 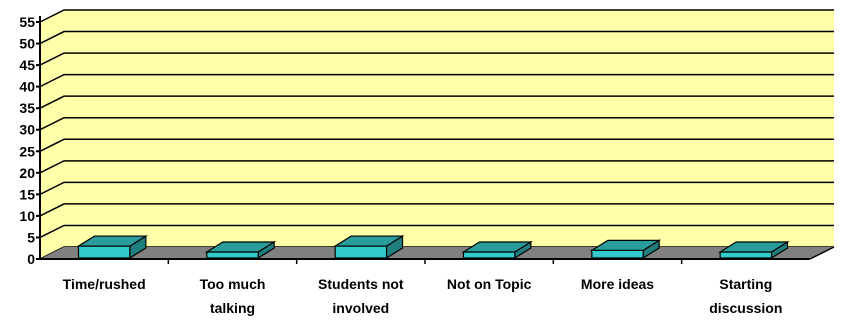 I want to click on side-wall, so click(x=52, y=134).